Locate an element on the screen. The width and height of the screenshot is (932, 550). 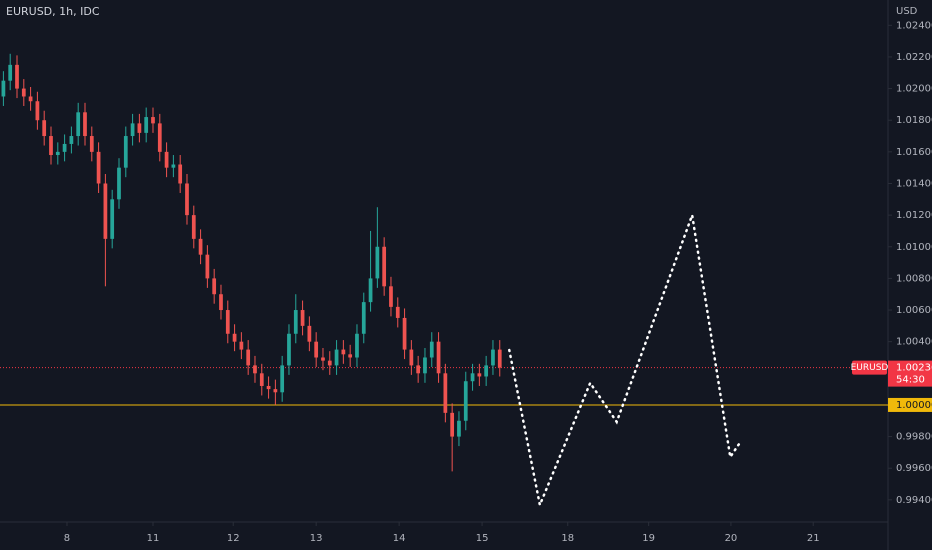
x-tick-label: 14 is located at coordinates (399, 538).